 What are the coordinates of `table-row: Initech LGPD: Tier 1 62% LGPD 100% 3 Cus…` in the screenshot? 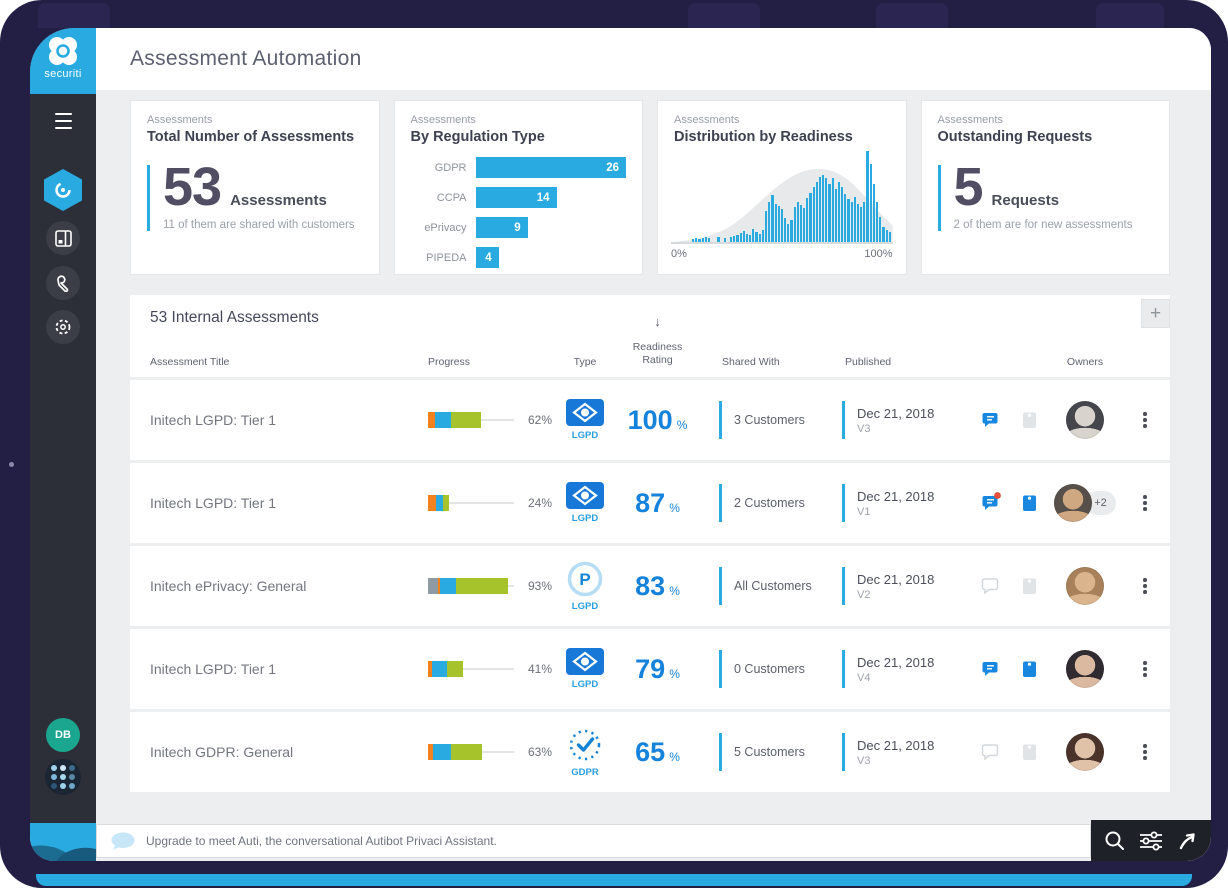 It's located at (650, 420).